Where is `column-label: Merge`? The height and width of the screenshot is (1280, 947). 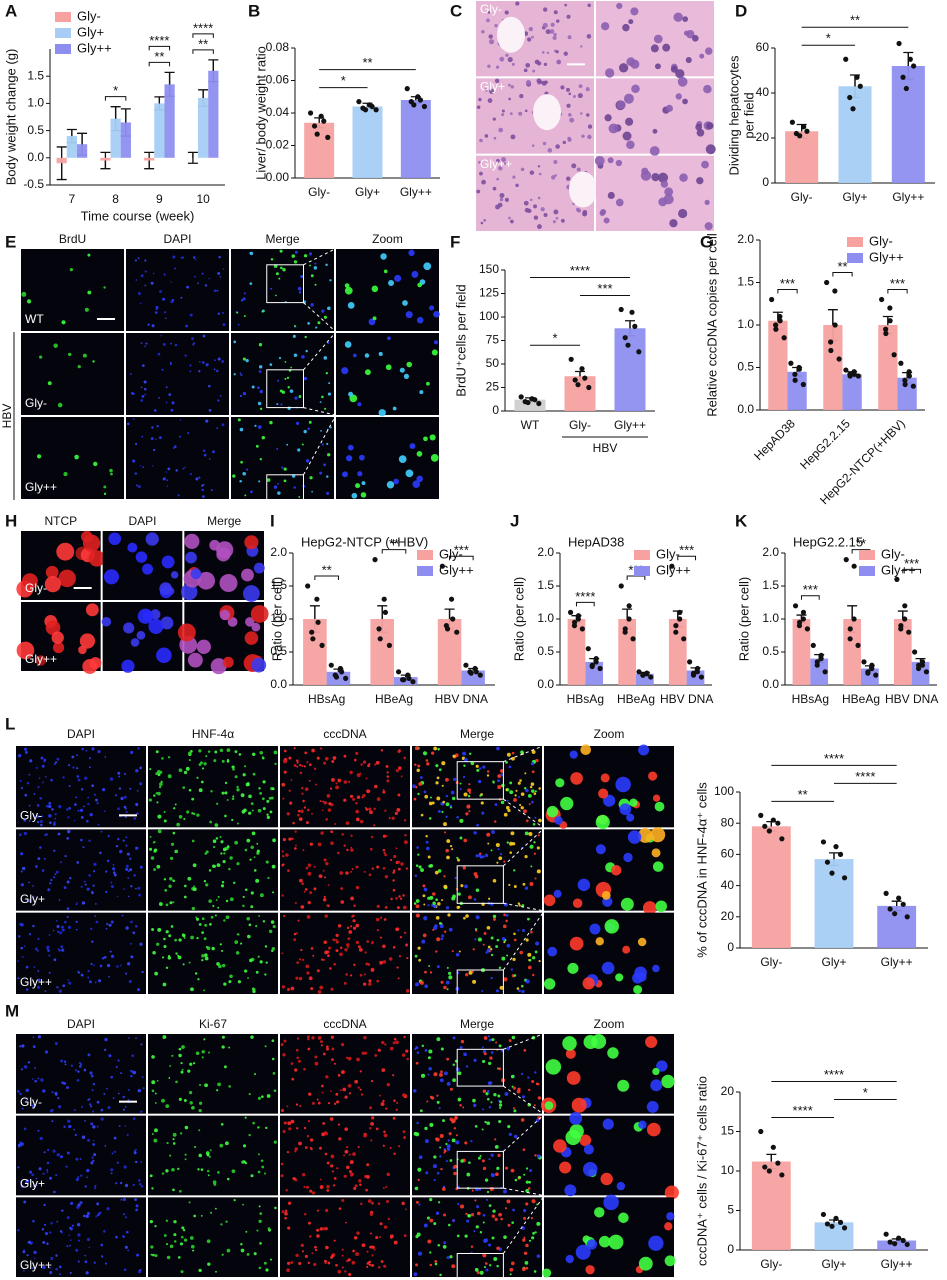
column-label: Merge is located at coordinates (282, 239).